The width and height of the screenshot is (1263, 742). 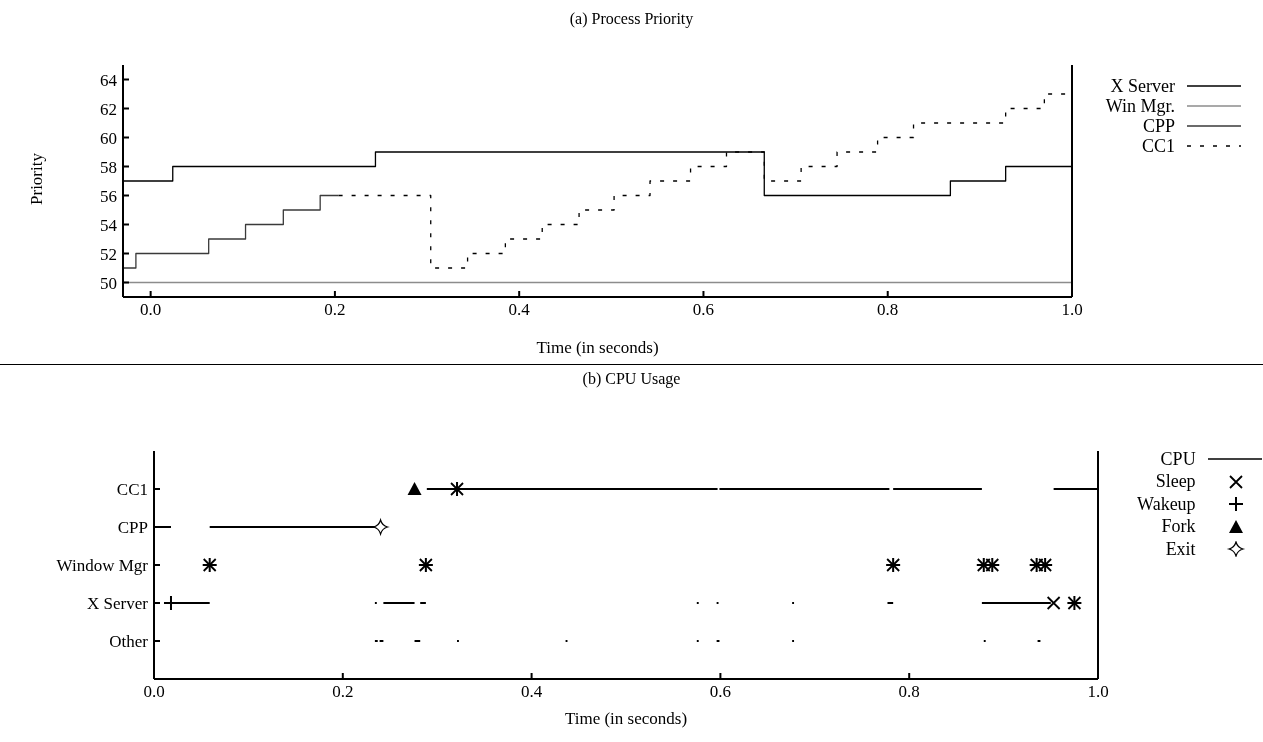 I want to click on y-tick-label: 52, so click(x=108, y=254).